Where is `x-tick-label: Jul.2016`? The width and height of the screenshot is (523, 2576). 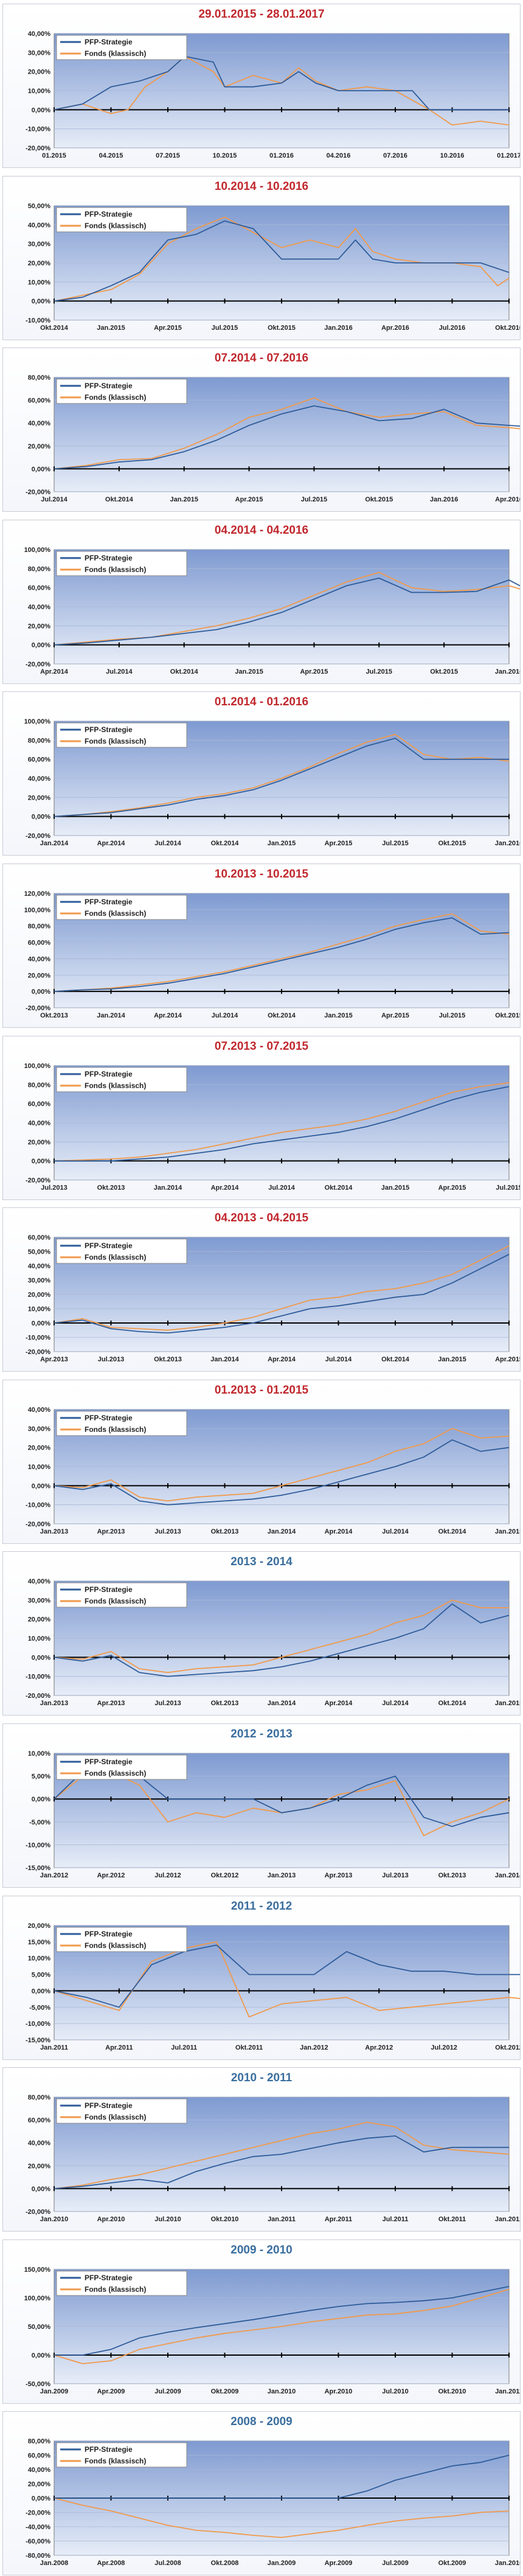 x-tick-label: Jul.2016 is located at coordinates (452, 328).